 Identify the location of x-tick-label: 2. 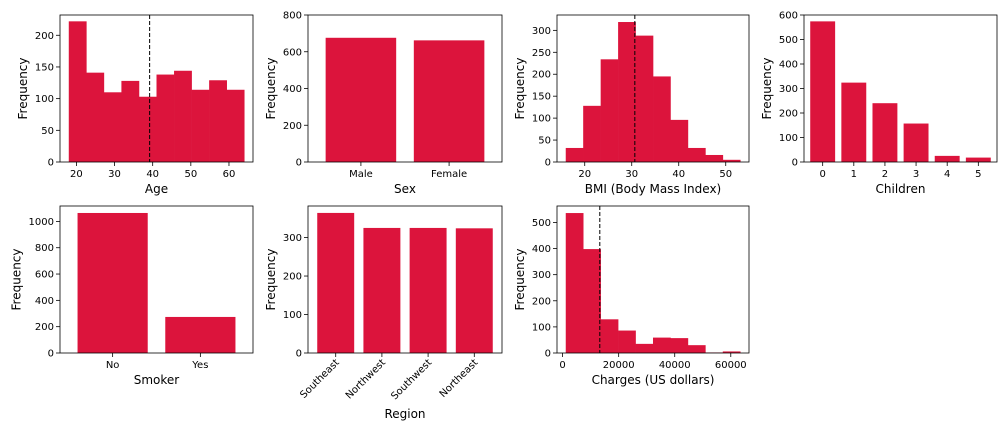
(885, 174).